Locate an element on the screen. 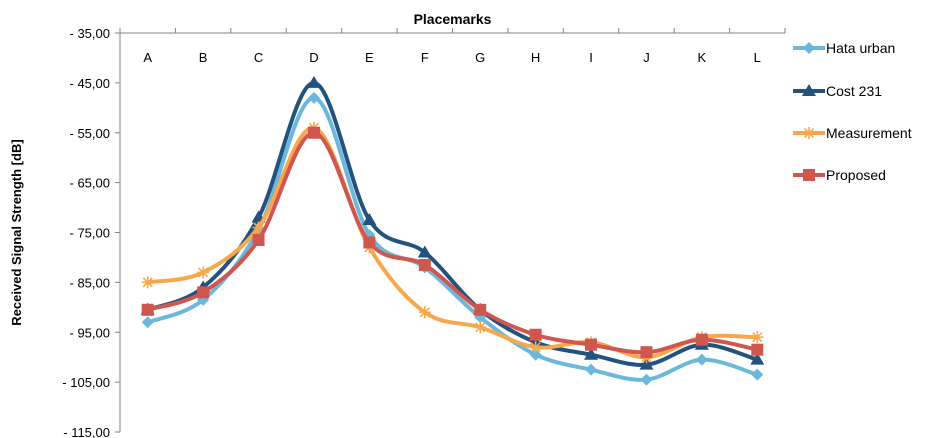  y-tick-label: - 105,00 is located at coordinates (86, 382).